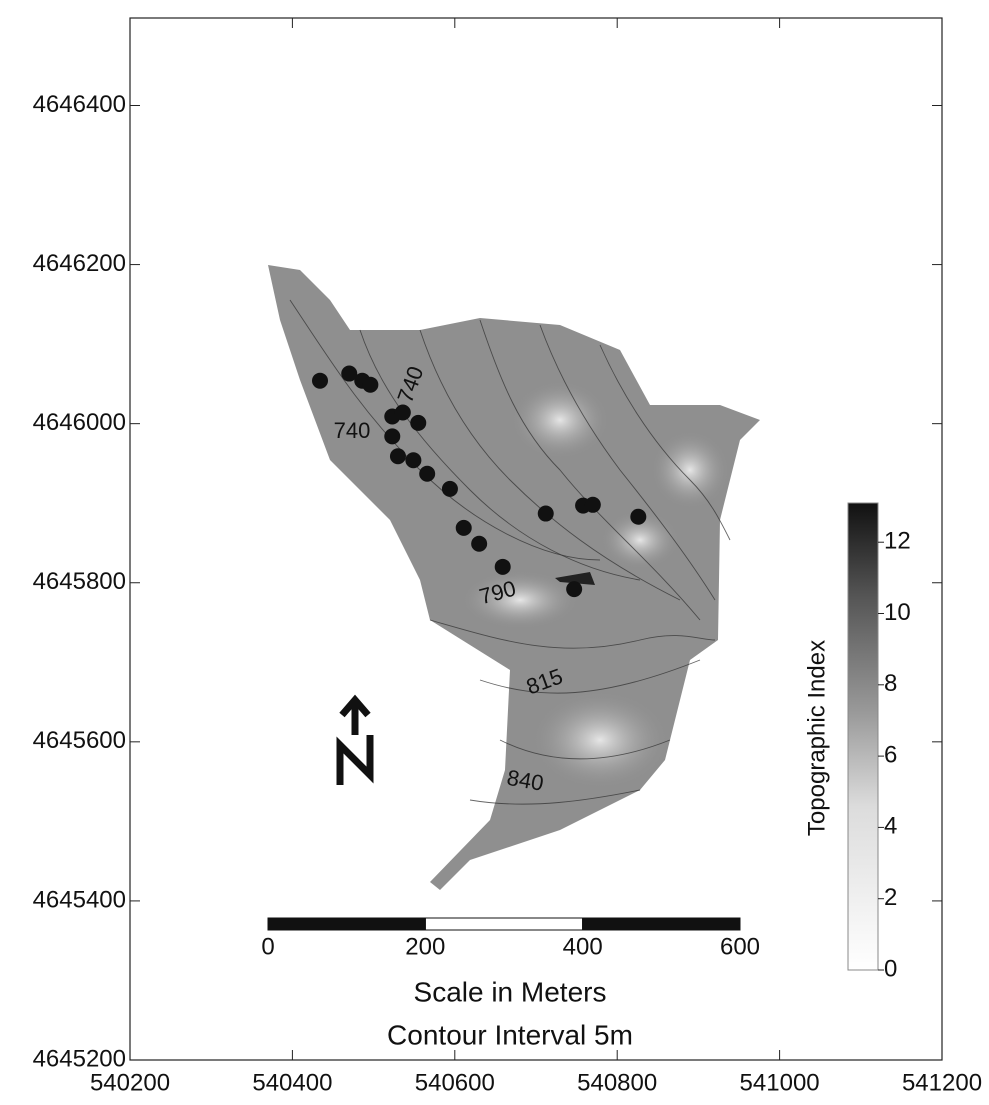 This screenshot has width=989, height=1105. Describe the element at coordinates (816, 738) in the screenshot. I see `colorbar-label: Topographic Index` at that location.